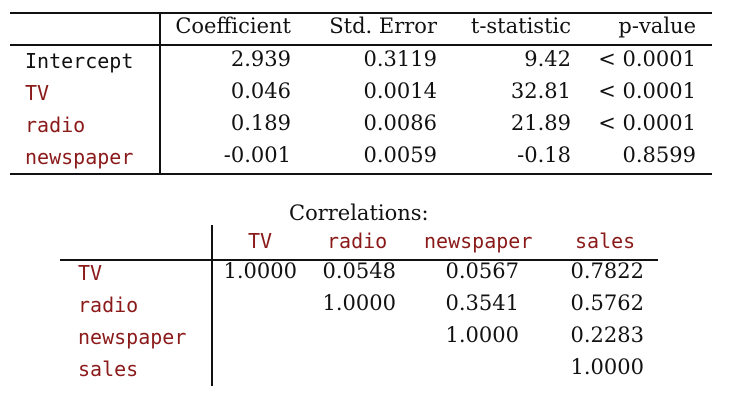 This screenshot has width=736, height=419. I want to click on cell-corr: 0.7822, so click(607, 271).